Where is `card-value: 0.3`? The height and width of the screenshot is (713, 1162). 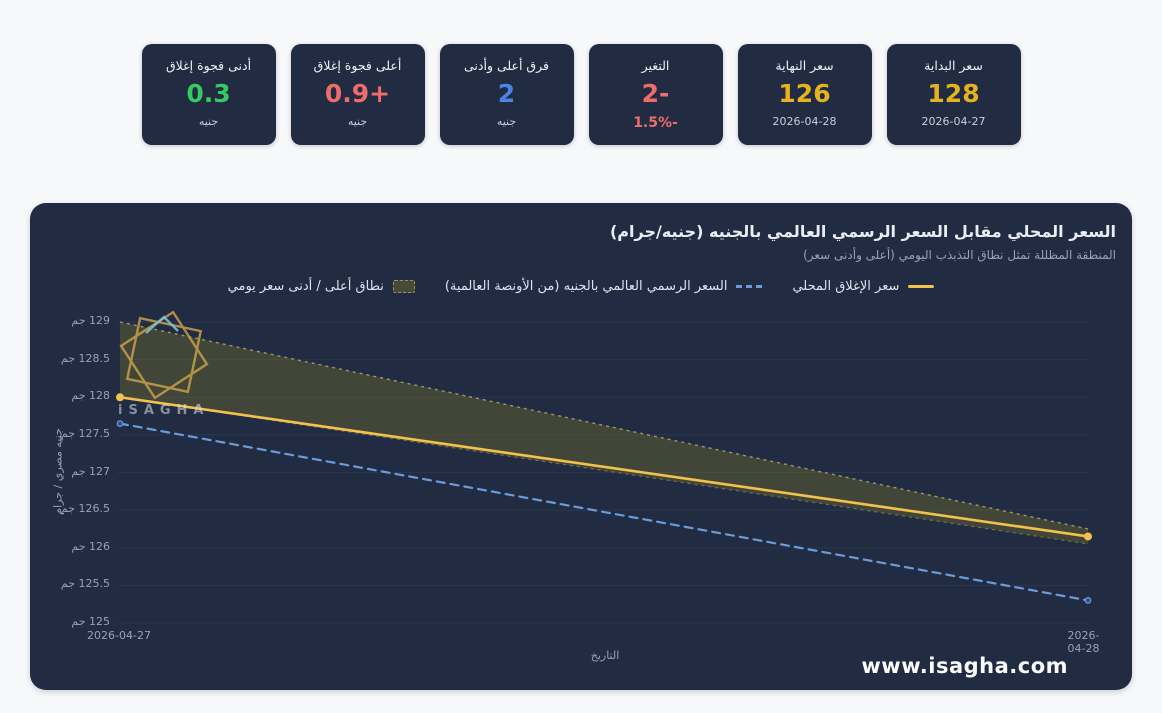 card-value: 0.3 is located at coordinates (208, 93).